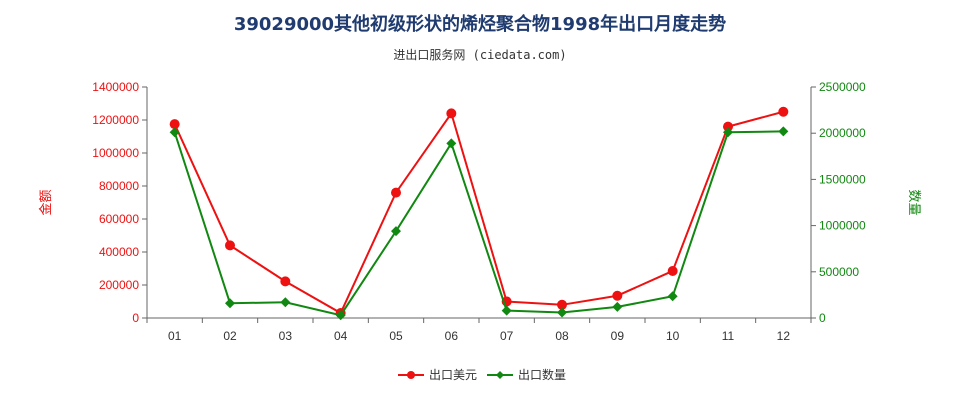 The height and width of the screenshot is (400, 960). Describe the element at coordinates (115, 153) in the screenshot. I see `y-left-tick-label: 1000000` at that location.